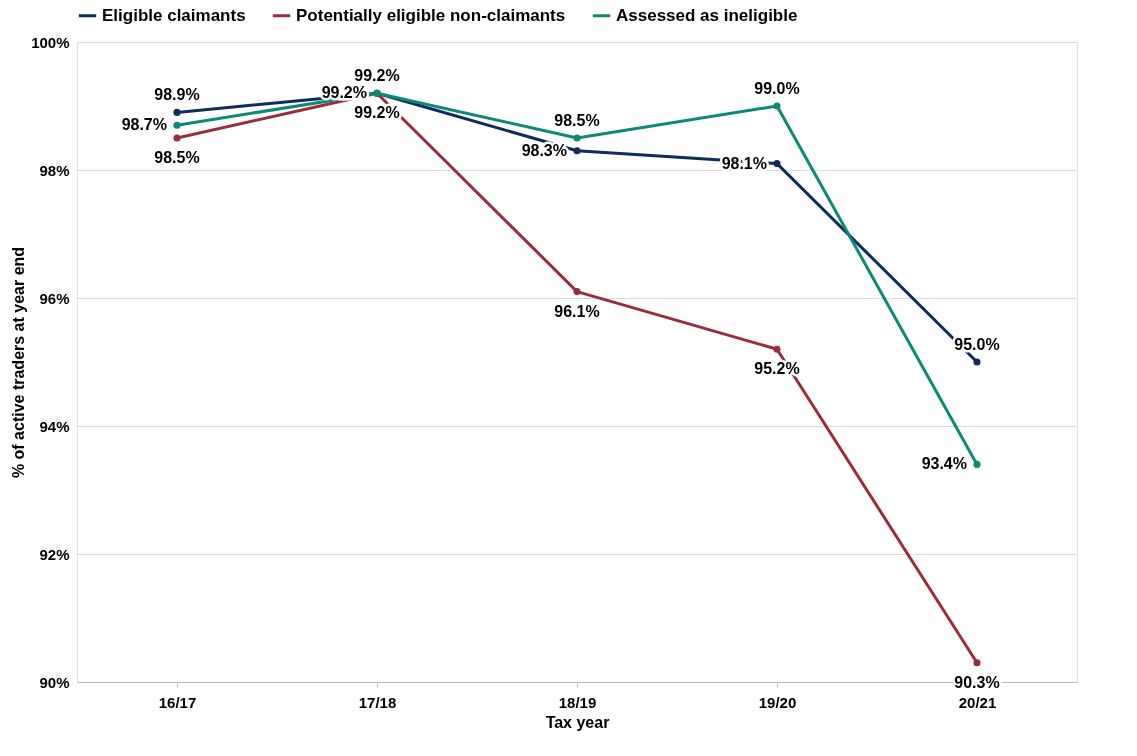  I want to click on data-label: 98.7%, so click(144, 125).